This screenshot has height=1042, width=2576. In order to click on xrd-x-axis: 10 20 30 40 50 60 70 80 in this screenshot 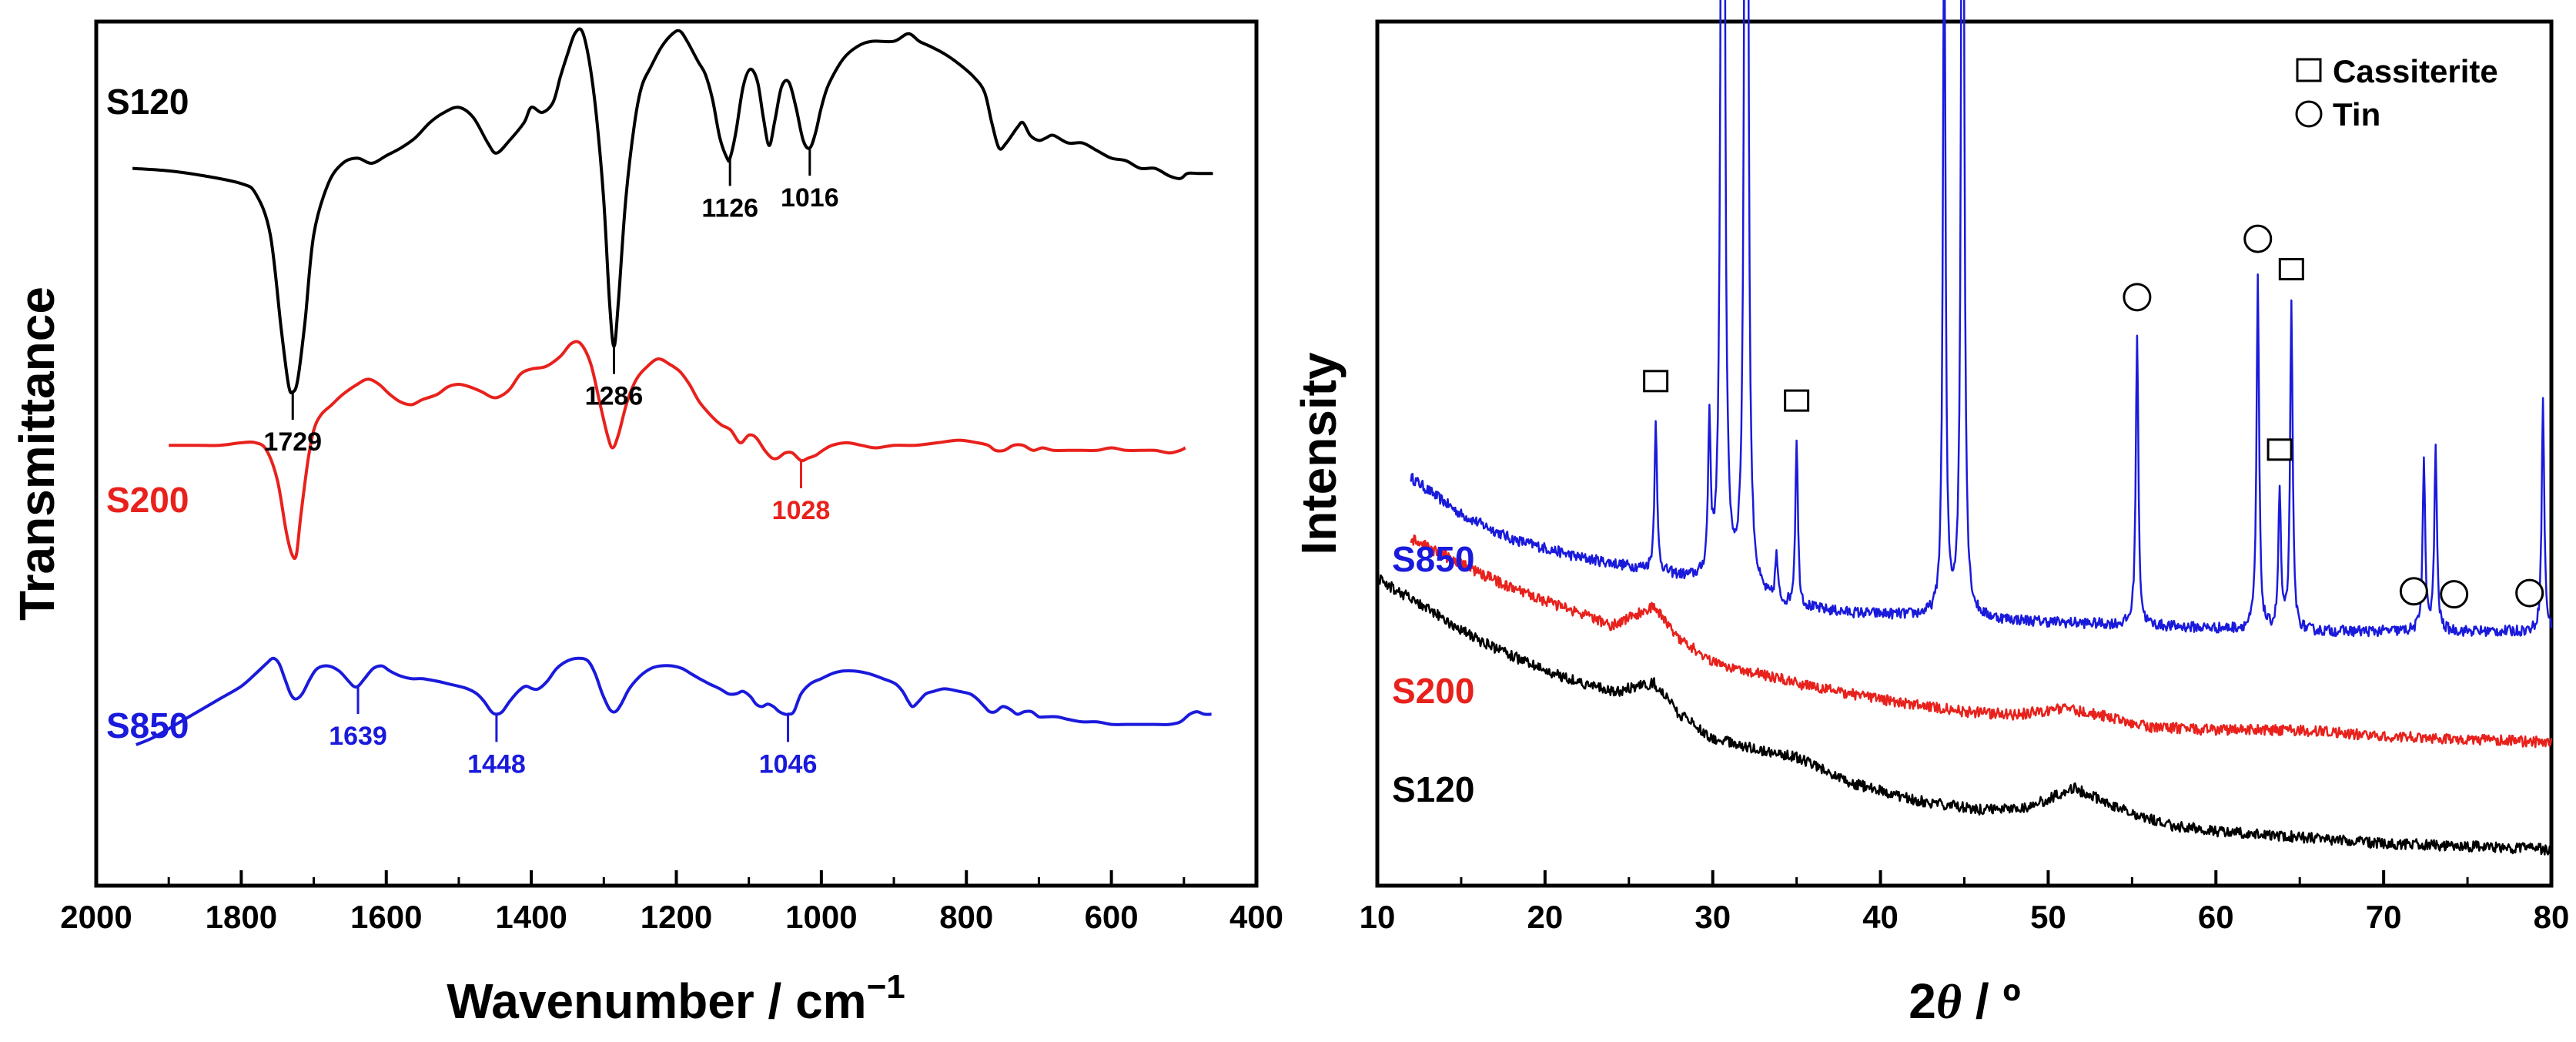, I will do `click(1965, 902)`.